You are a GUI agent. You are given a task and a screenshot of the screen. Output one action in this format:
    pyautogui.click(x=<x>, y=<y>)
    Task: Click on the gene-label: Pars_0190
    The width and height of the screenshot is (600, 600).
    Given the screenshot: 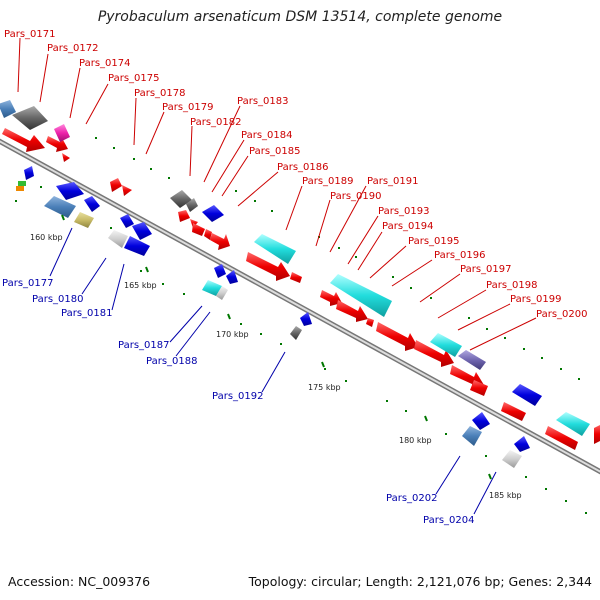 What is the action you would take?
    pyautogui.click(x=355, y=196)
    